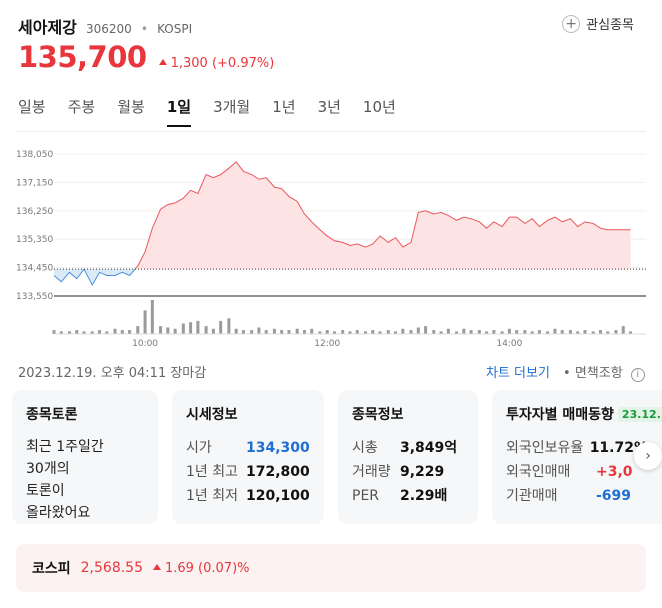 This screenshot has width=662, height=608. What do you see at coordinates (34, 155) in the screenshot?
I see `y-tick-label: 138,050` at bounding box center [34, 155].